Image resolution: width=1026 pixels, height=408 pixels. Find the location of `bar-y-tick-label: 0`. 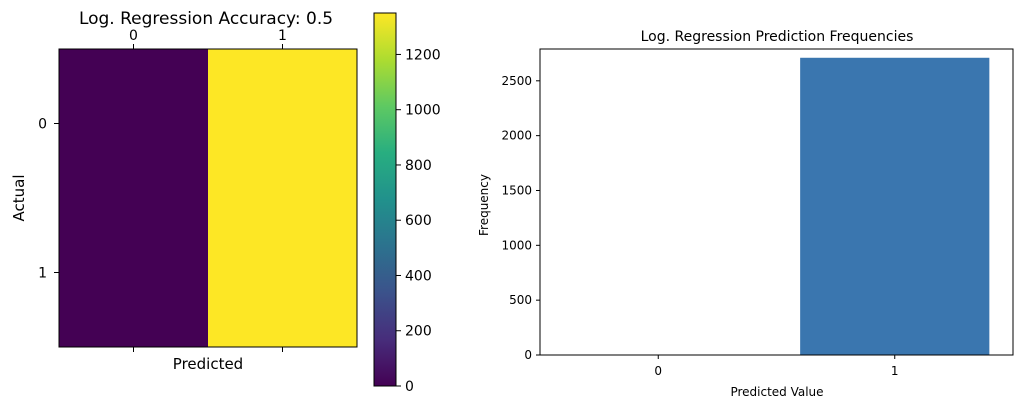

bar-y-tick-label: 0 is located at coordinates (528, 355).